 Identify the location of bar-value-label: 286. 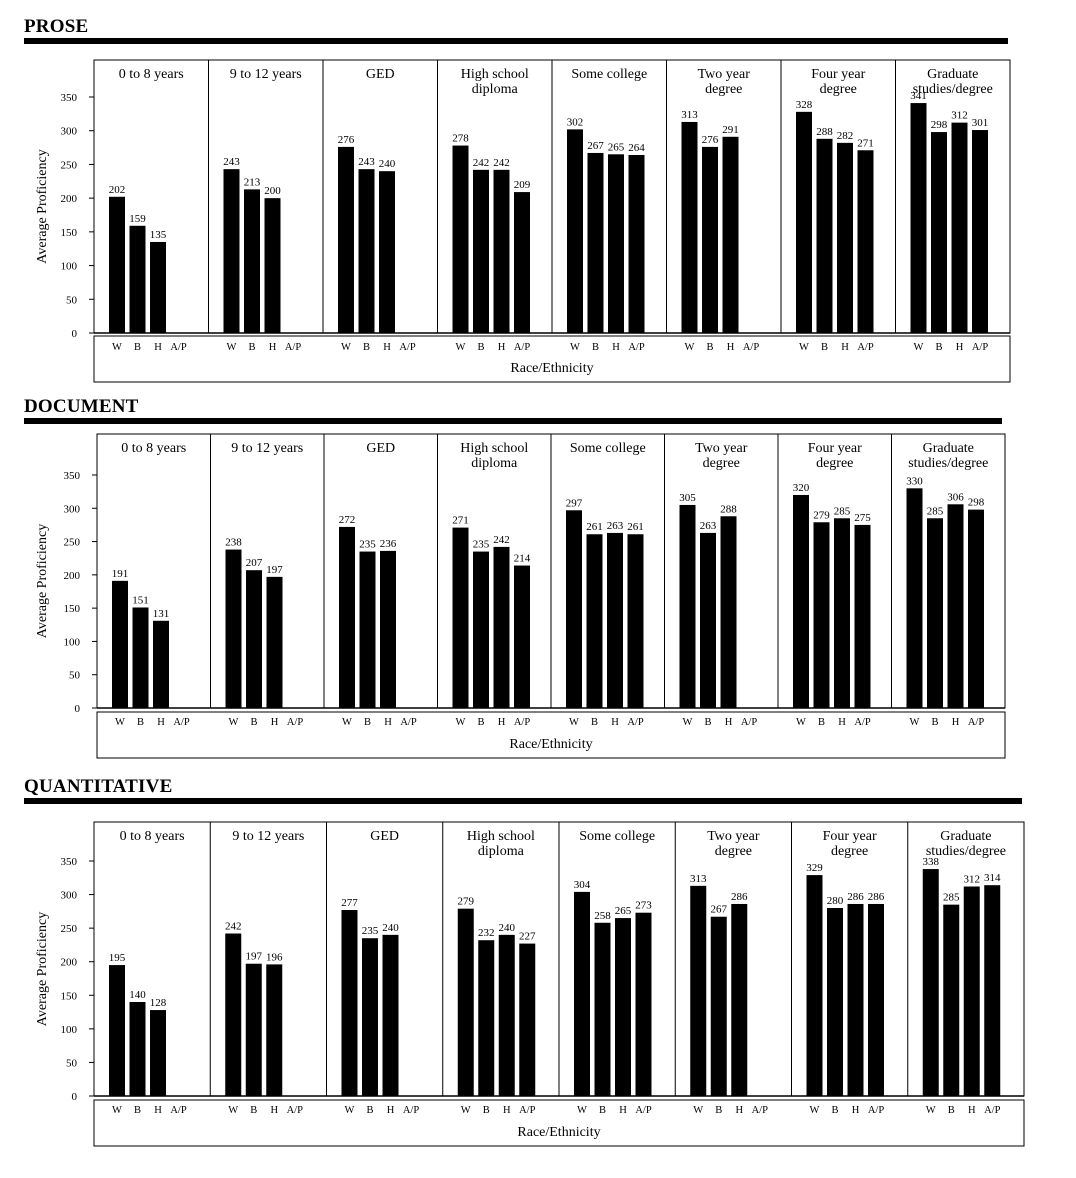
(855, 897).